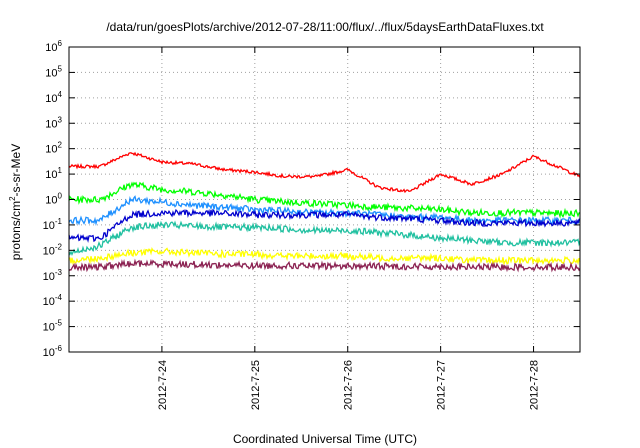  I want to click on y-tick-exponent: 3, so click(60, 119).